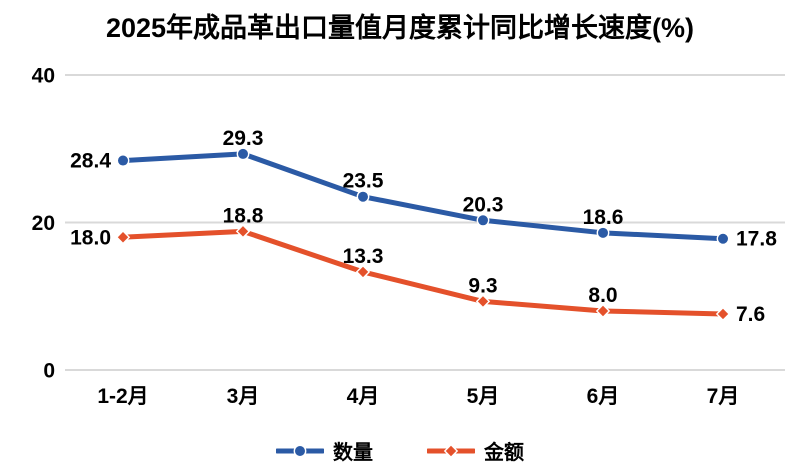 The width and height of the screenshot is (800, 474). Describe the element at coordinates (363, 181) in the screenshot. I see `data-label-0-2: 23.5` at that location.